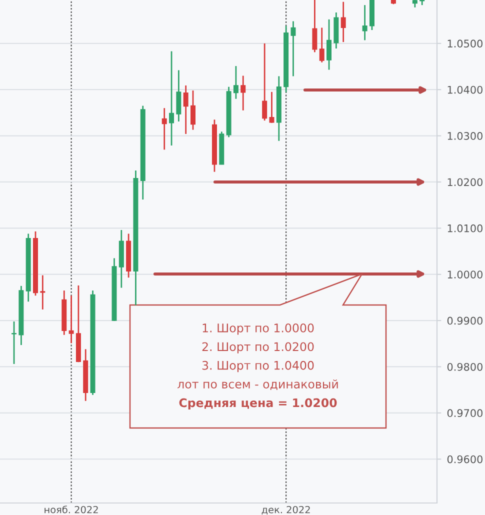 This screenshot has width=485, height=515. I want to click on y-tick-label: 1.0200, so click(465, 182).